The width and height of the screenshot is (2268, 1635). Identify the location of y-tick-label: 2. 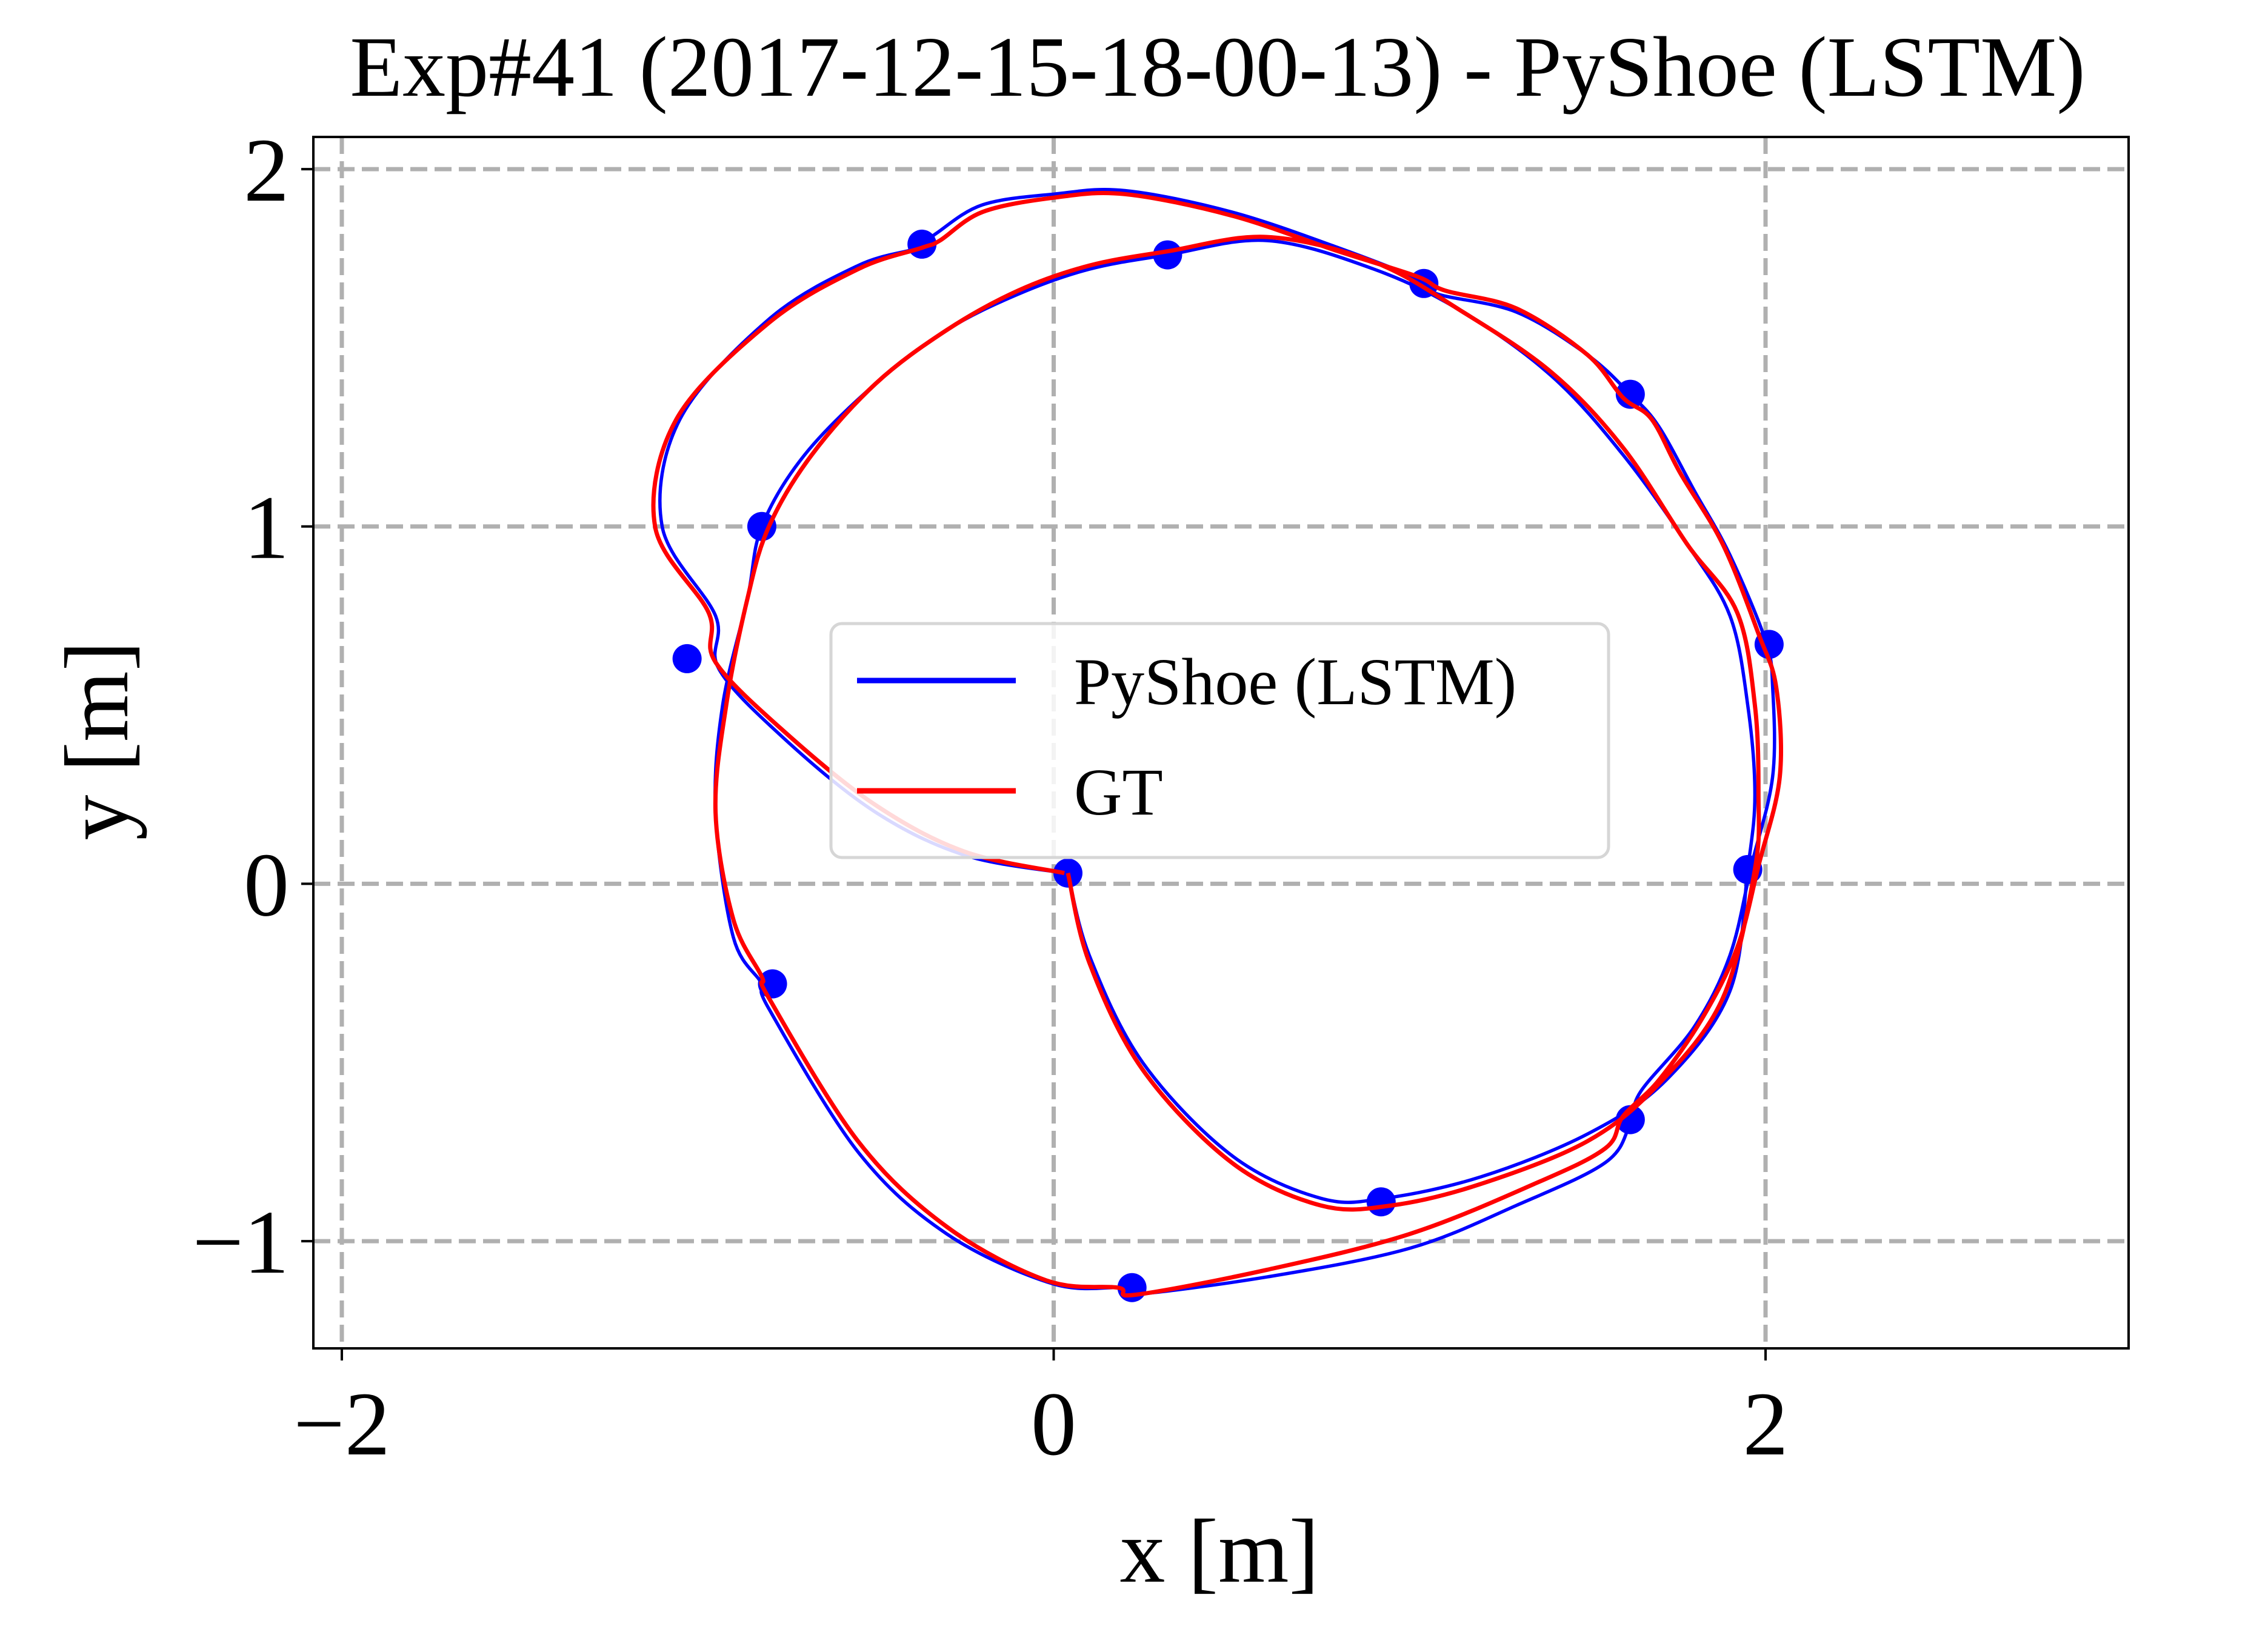
(266, 170).